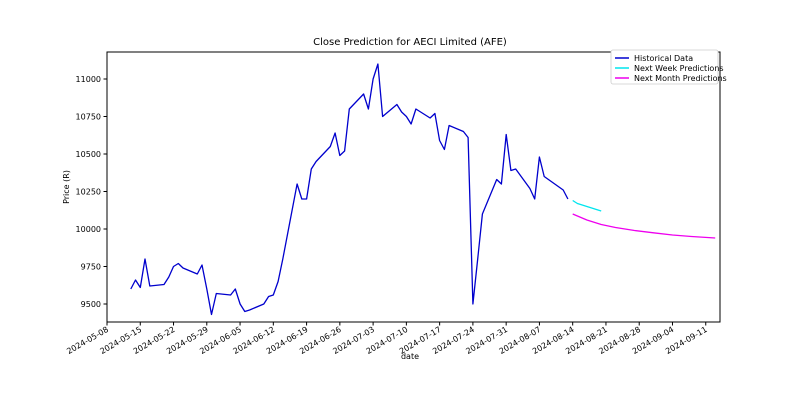 This screenshot has width=800, height=400. Describe the element at coordinates (663, 58) in the screenshot. I see `legend-label: Historical Data` at that location.